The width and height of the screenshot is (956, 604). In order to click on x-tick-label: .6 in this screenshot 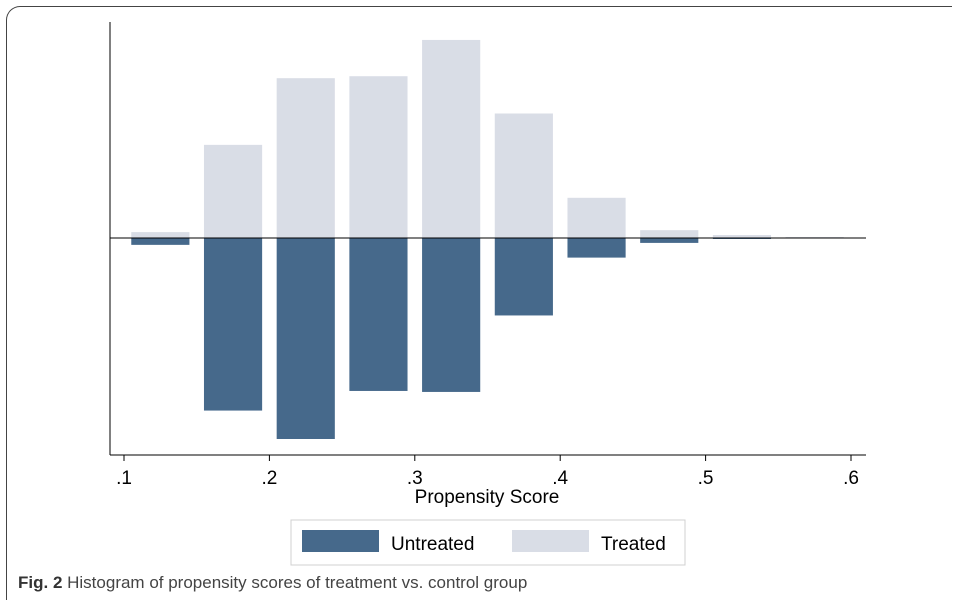, I will do `click(851, 478)`.